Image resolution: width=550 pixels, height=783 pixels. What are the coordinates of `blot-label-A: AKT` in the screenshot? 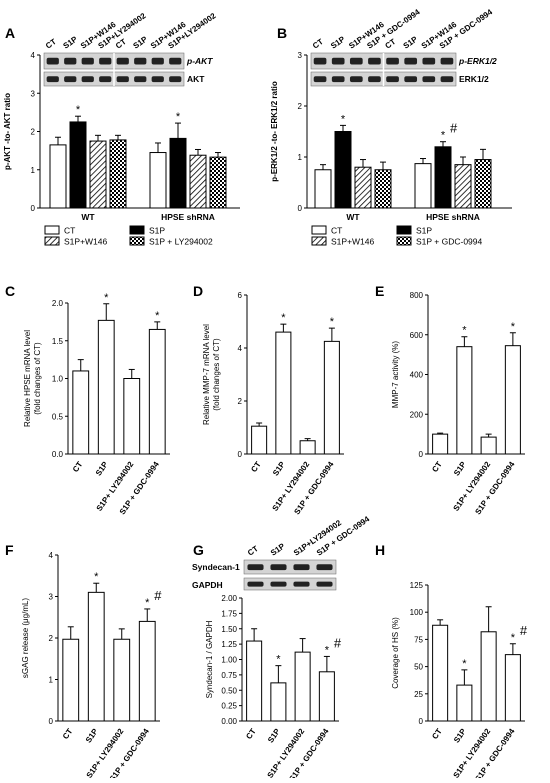 It's located at (196, 79).